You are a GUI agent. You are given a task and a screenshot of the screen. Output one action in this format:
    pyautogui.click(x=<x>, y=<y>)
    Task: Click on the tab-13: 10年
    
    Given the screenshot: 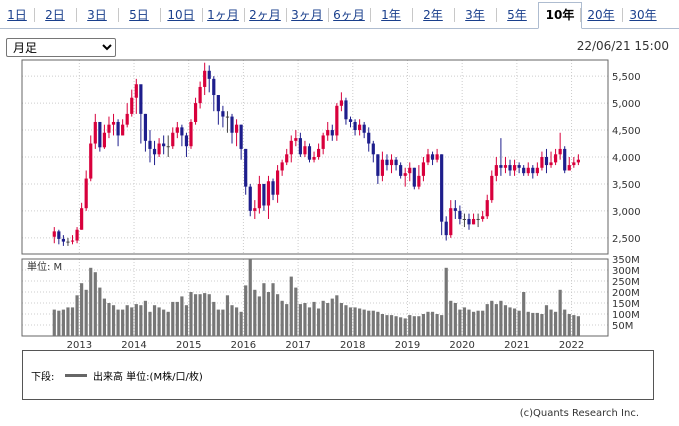 What is the action you would take?
    pyautogui.click(x=560, y=15)
    